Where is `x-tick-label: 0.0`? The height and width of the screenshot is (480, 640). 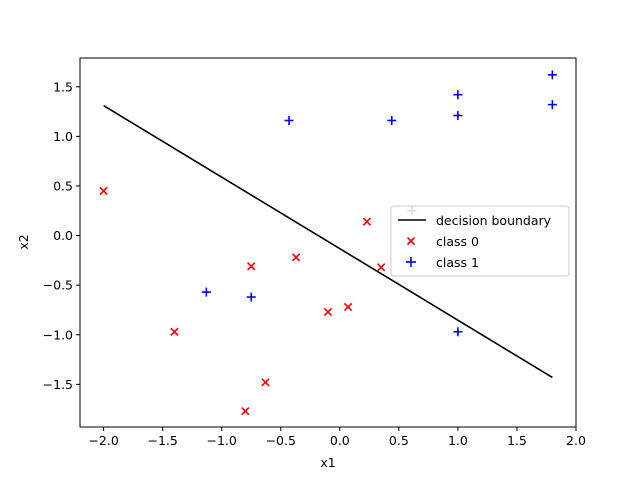 x-tick-label: 0.0 is located at coordinates (340, 440).